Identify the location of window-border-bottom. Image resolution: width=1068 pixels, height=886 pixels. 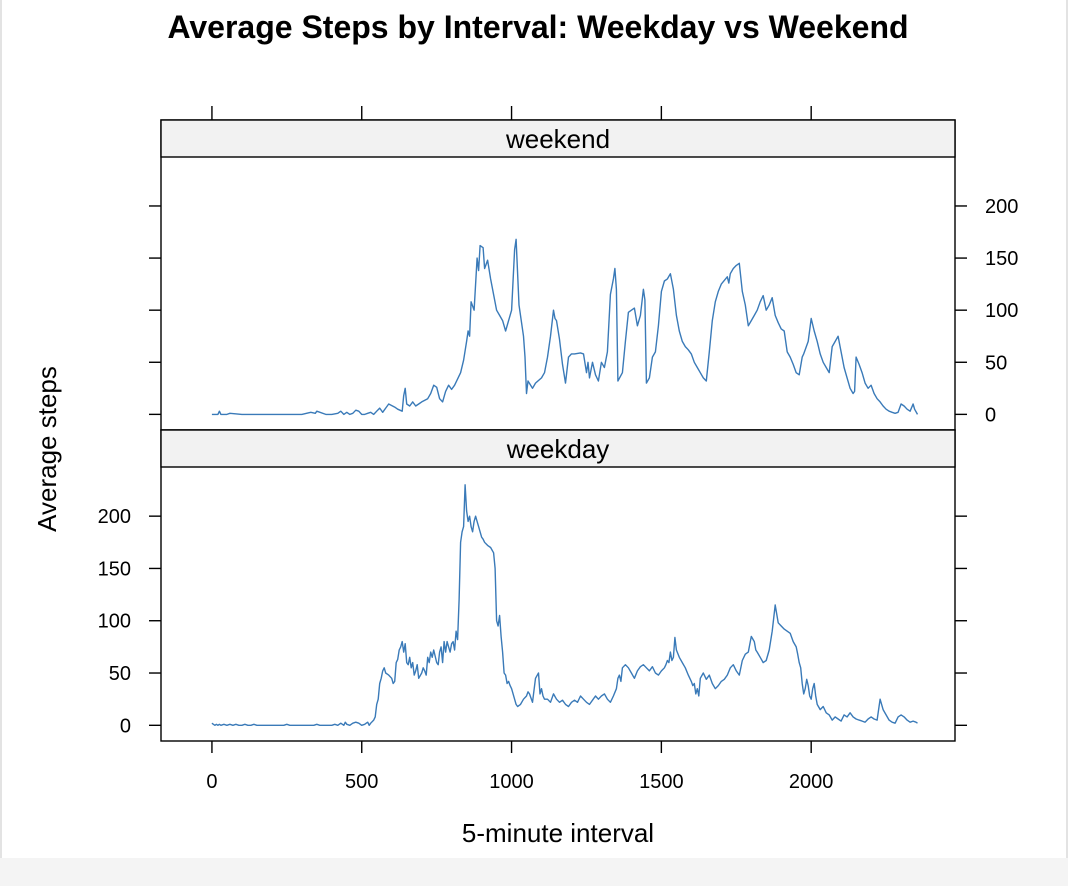
(534, 872).